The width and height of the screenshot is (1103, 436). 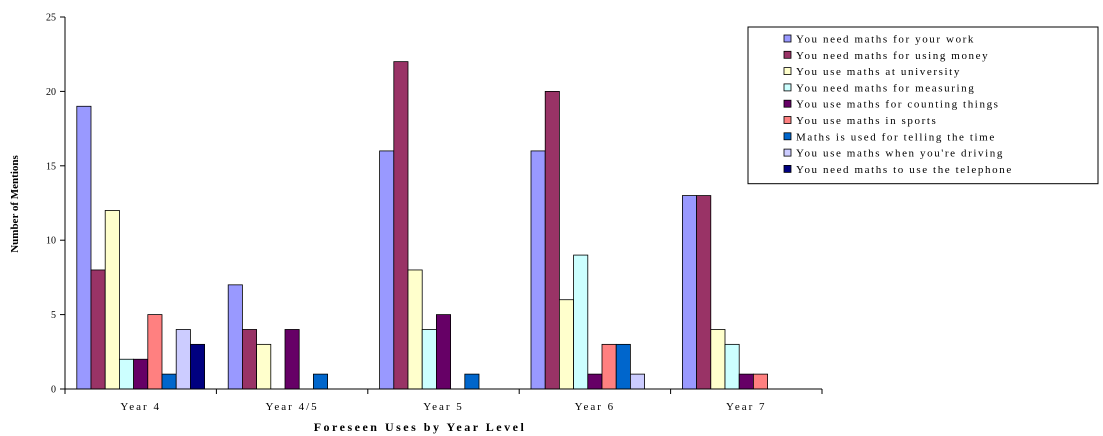 What do you see at coordinates (51, 18) in the screenshot?
I see `y-tick-label: 25` at bounding box center [51, 18].